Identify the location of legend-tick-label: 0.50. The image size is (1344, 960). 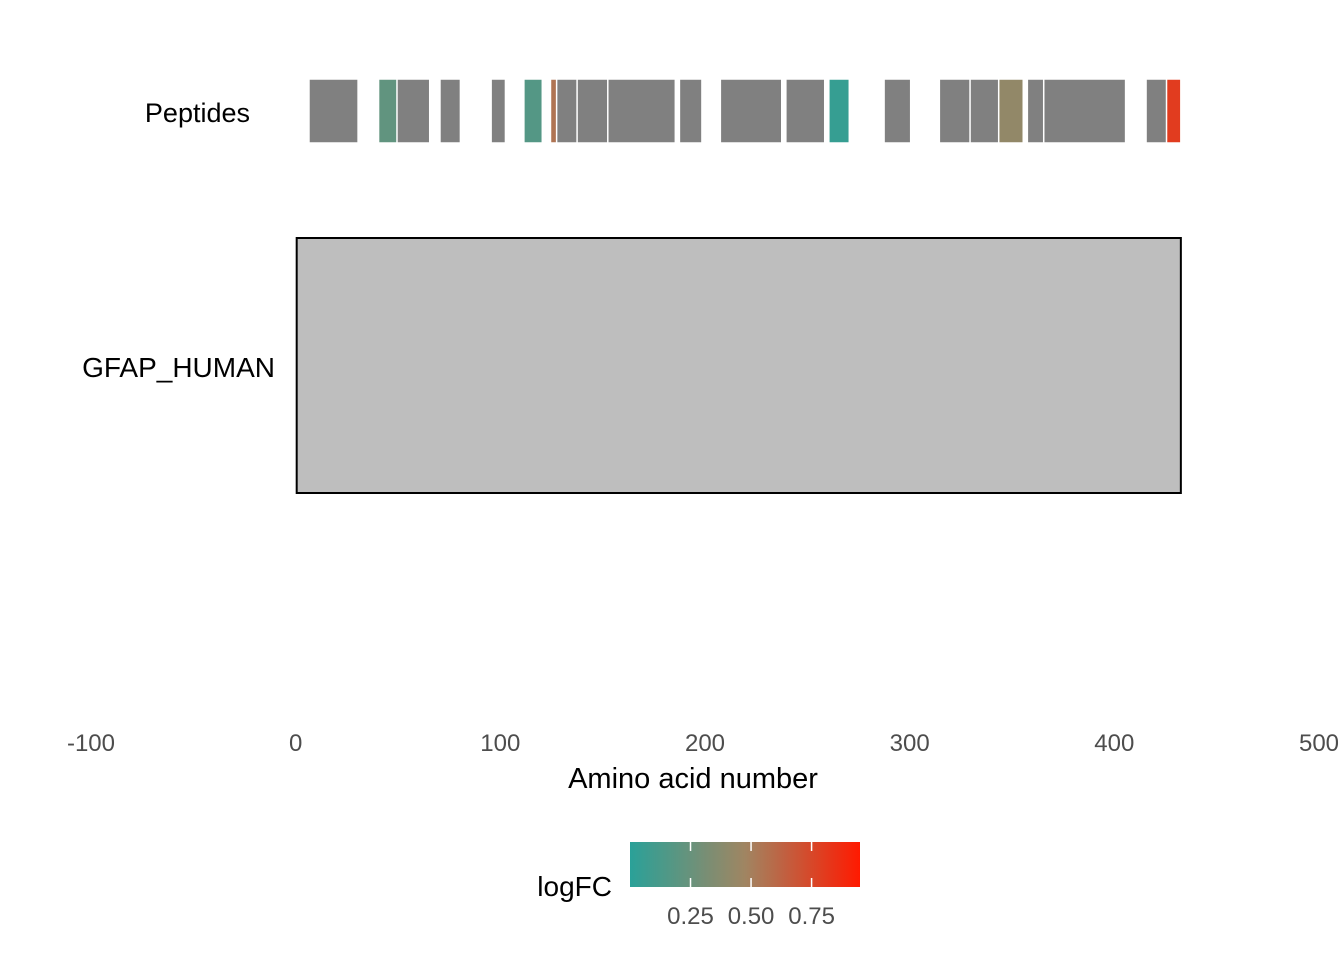
(751, 916).